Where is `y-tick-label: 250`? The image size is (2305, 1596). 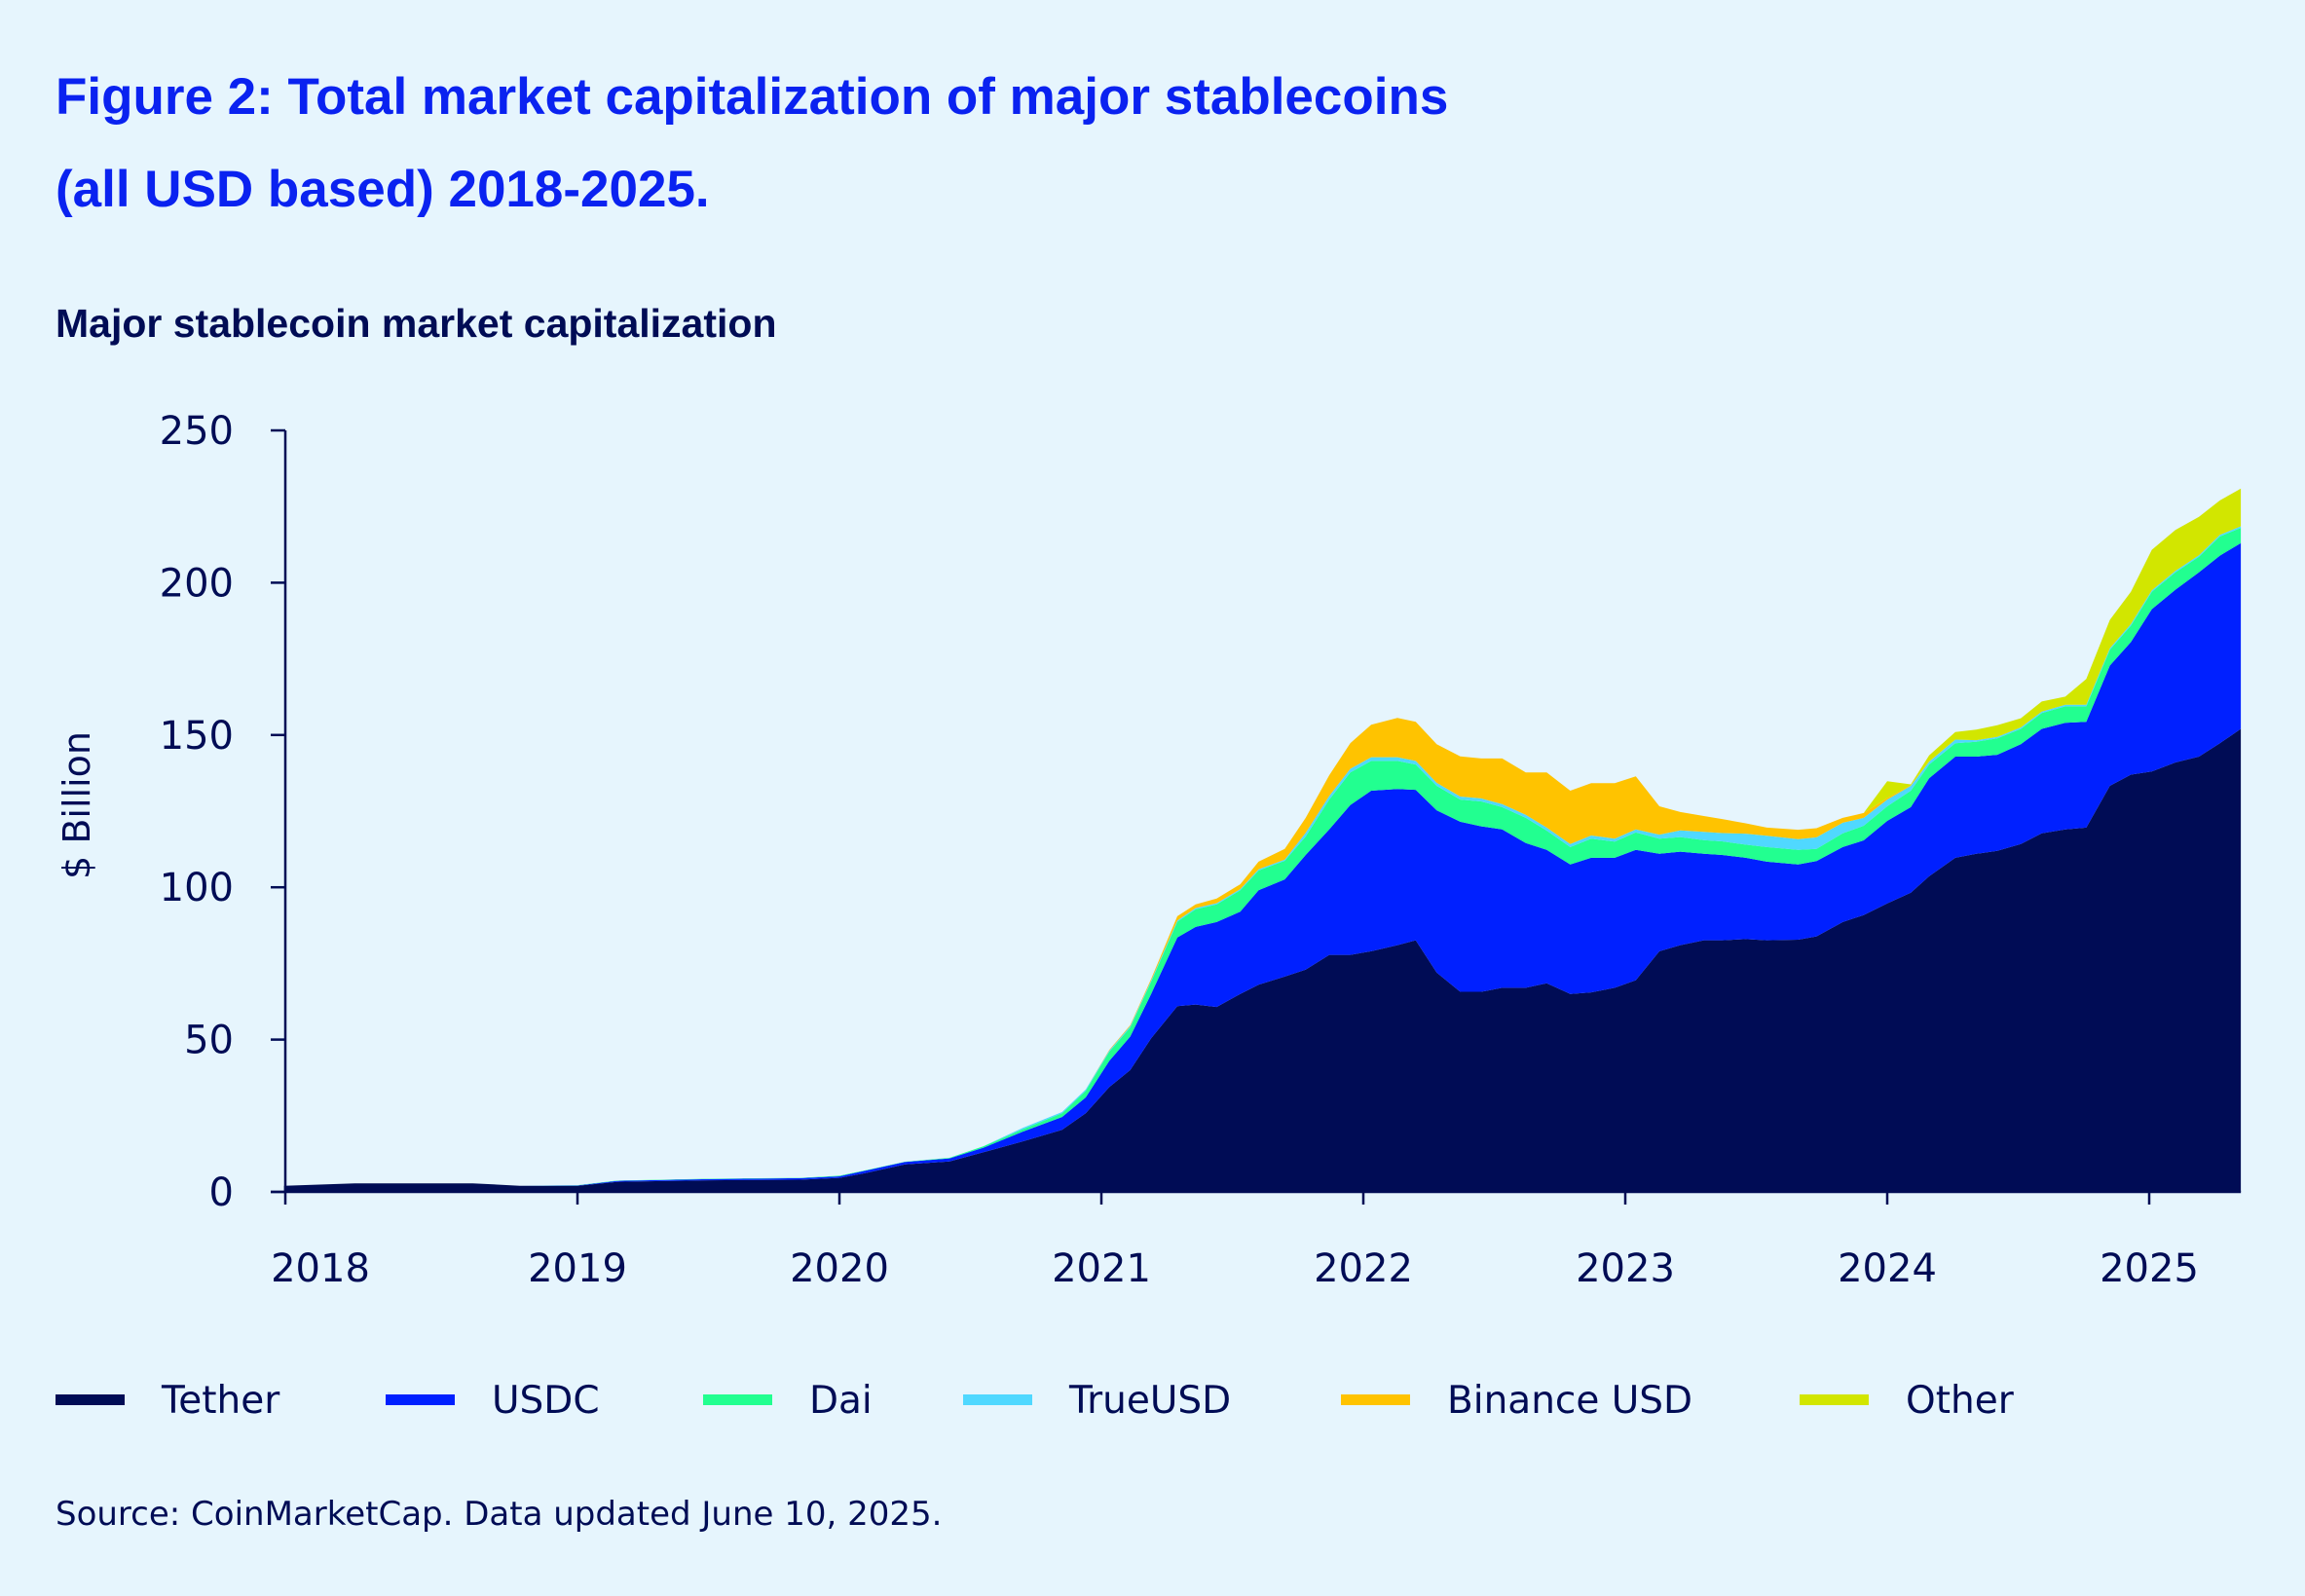 y-tick-label: 250 is located at coordinates (197, 432).